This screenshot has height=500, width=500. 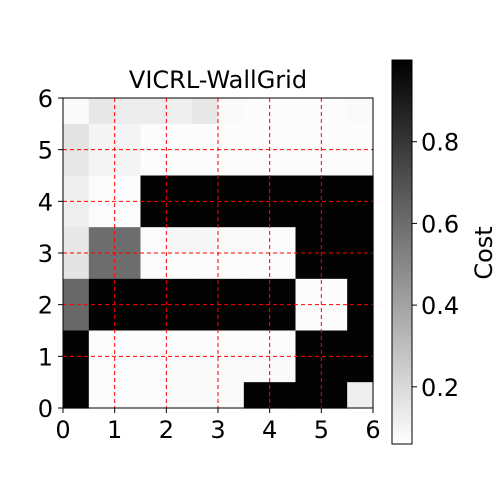 What do you see at coordinates (440, 388) in the screenshot?
I see `colorbar-tick-label: 0.2` at bounding box center [440, 388].